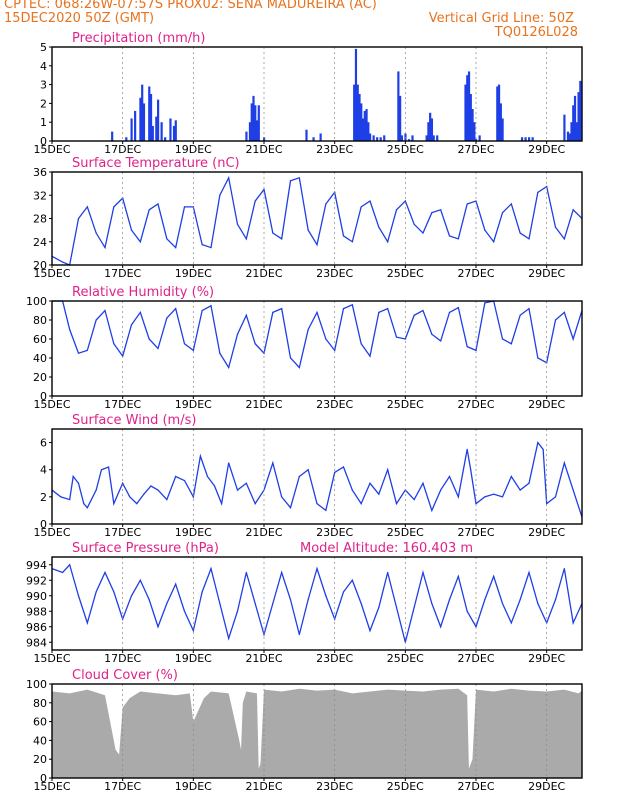 This screenshot has height=800, width=618. I want to click on pres-frame, so click(317, 603).